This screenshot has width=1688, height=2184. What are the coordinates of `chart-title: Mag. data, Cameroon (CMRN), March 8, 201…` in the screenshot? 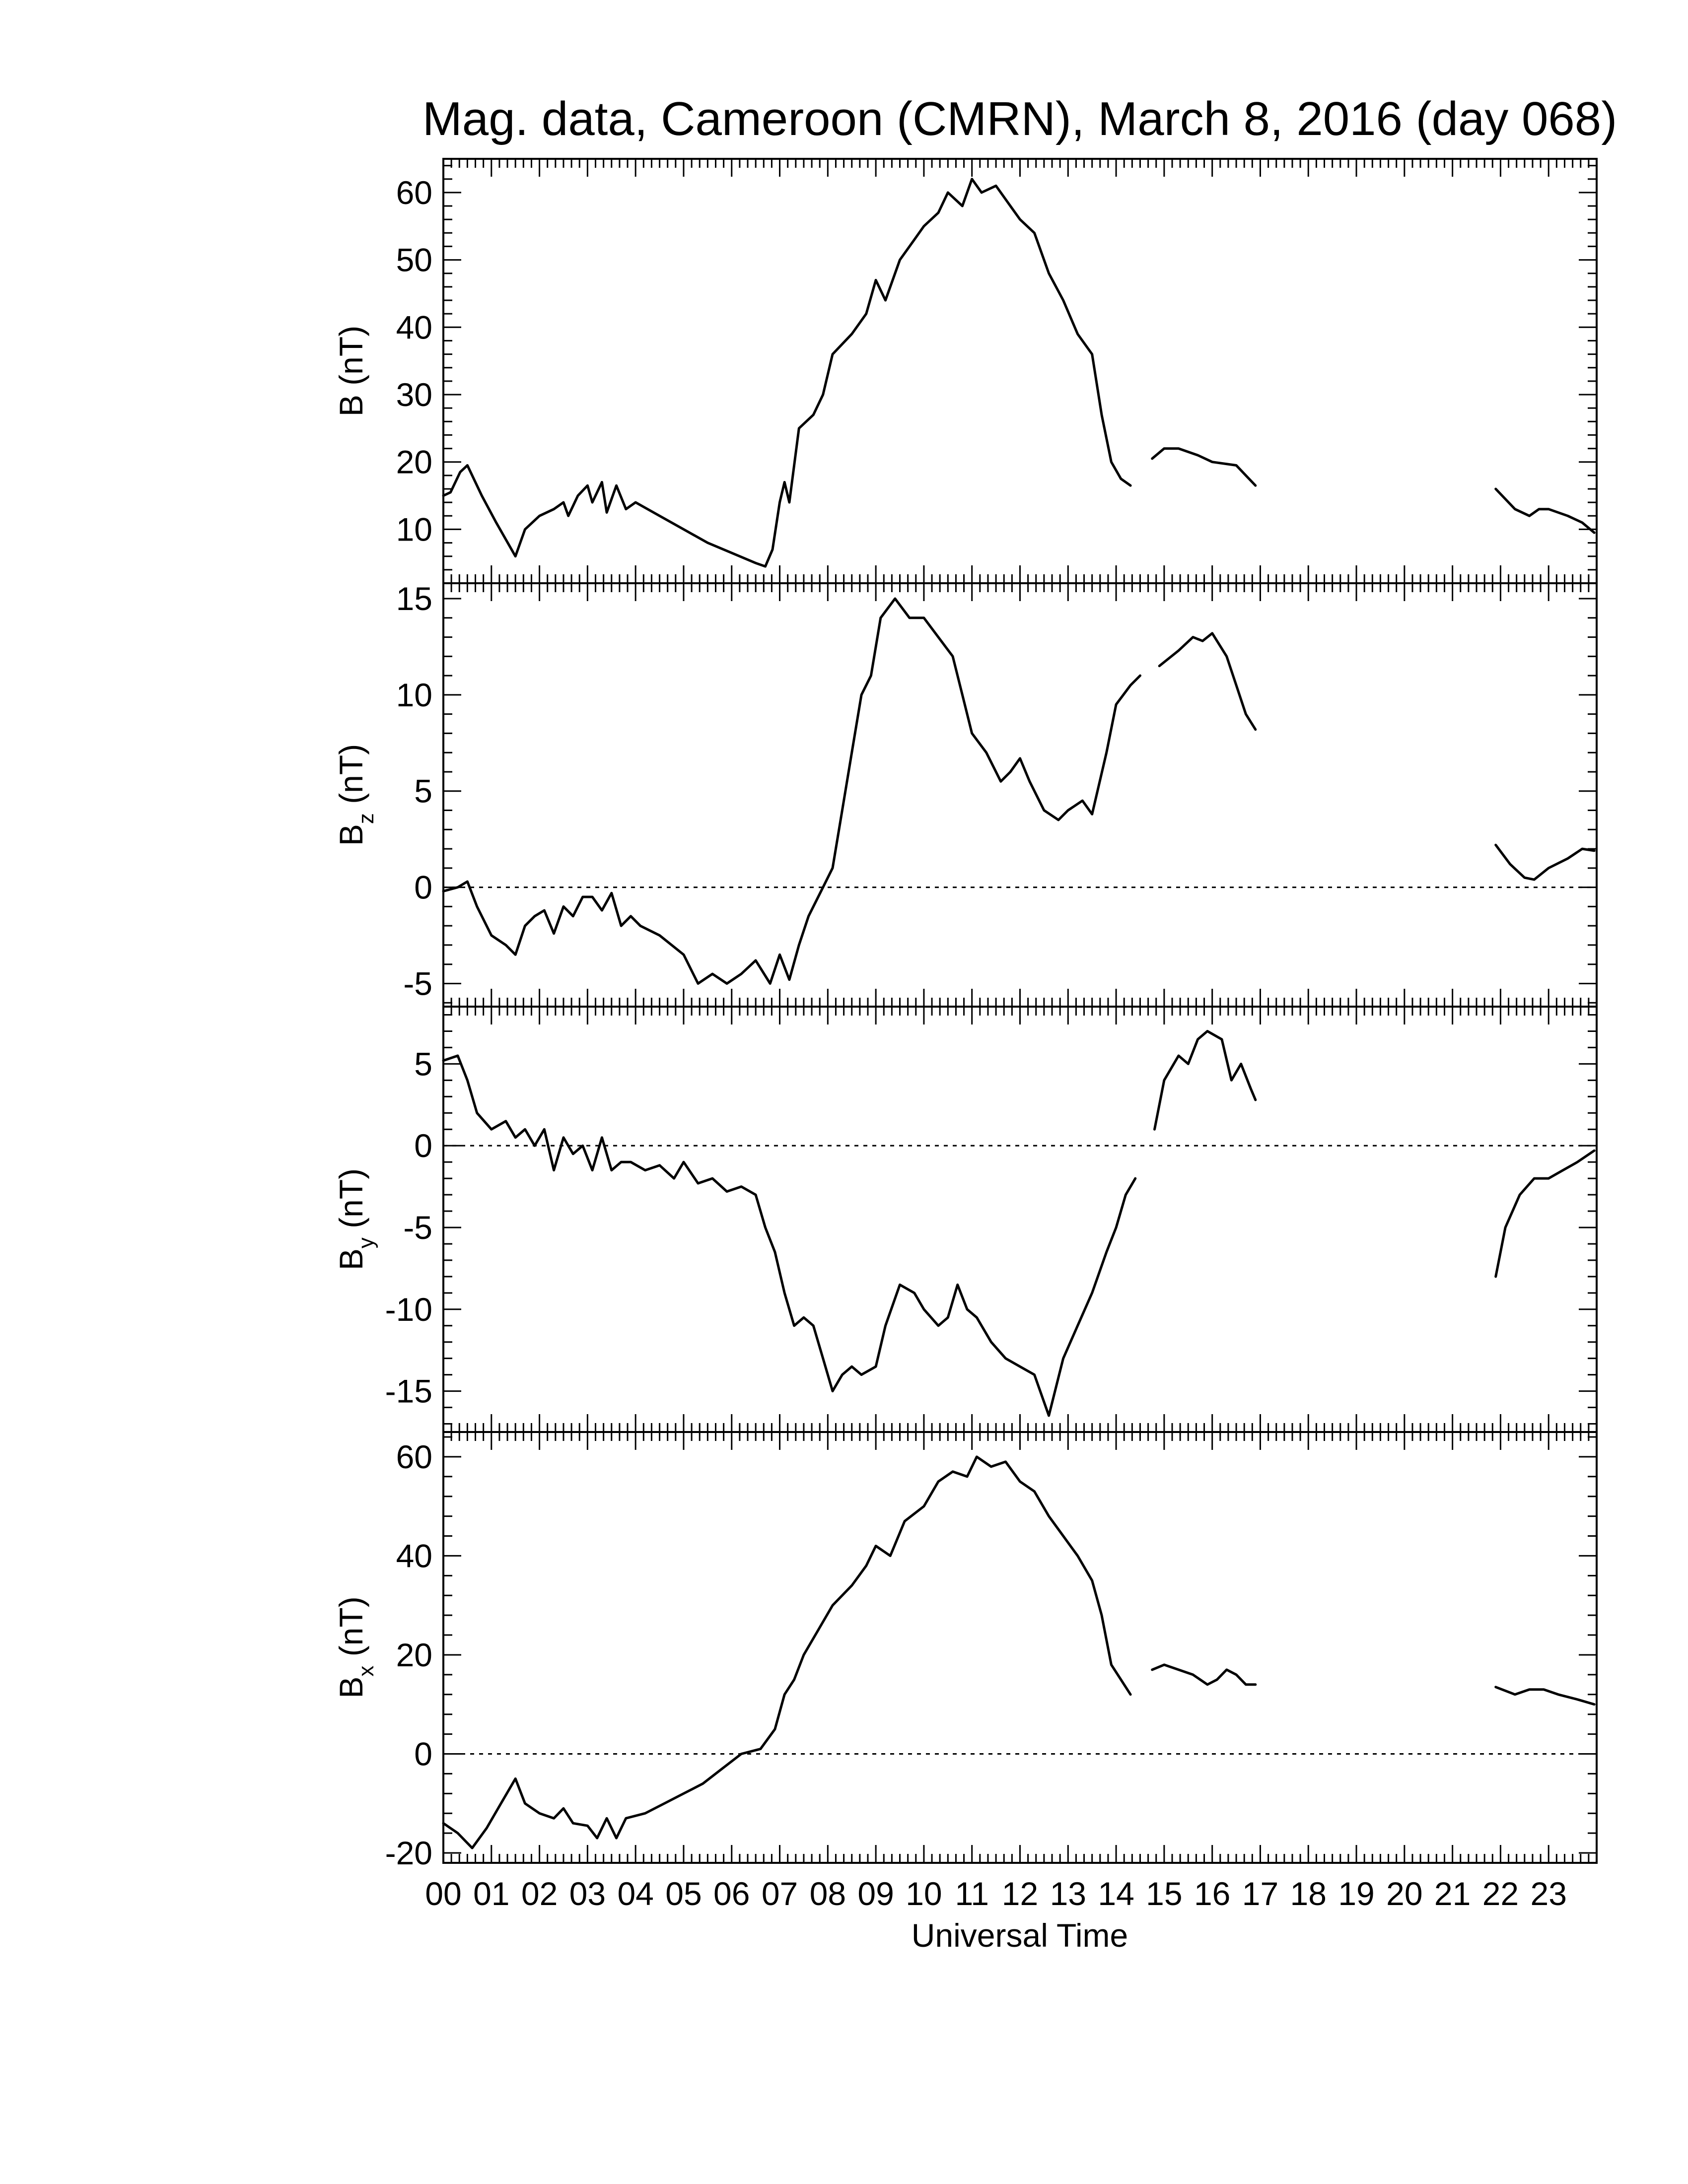 It's located at (1019, 118).